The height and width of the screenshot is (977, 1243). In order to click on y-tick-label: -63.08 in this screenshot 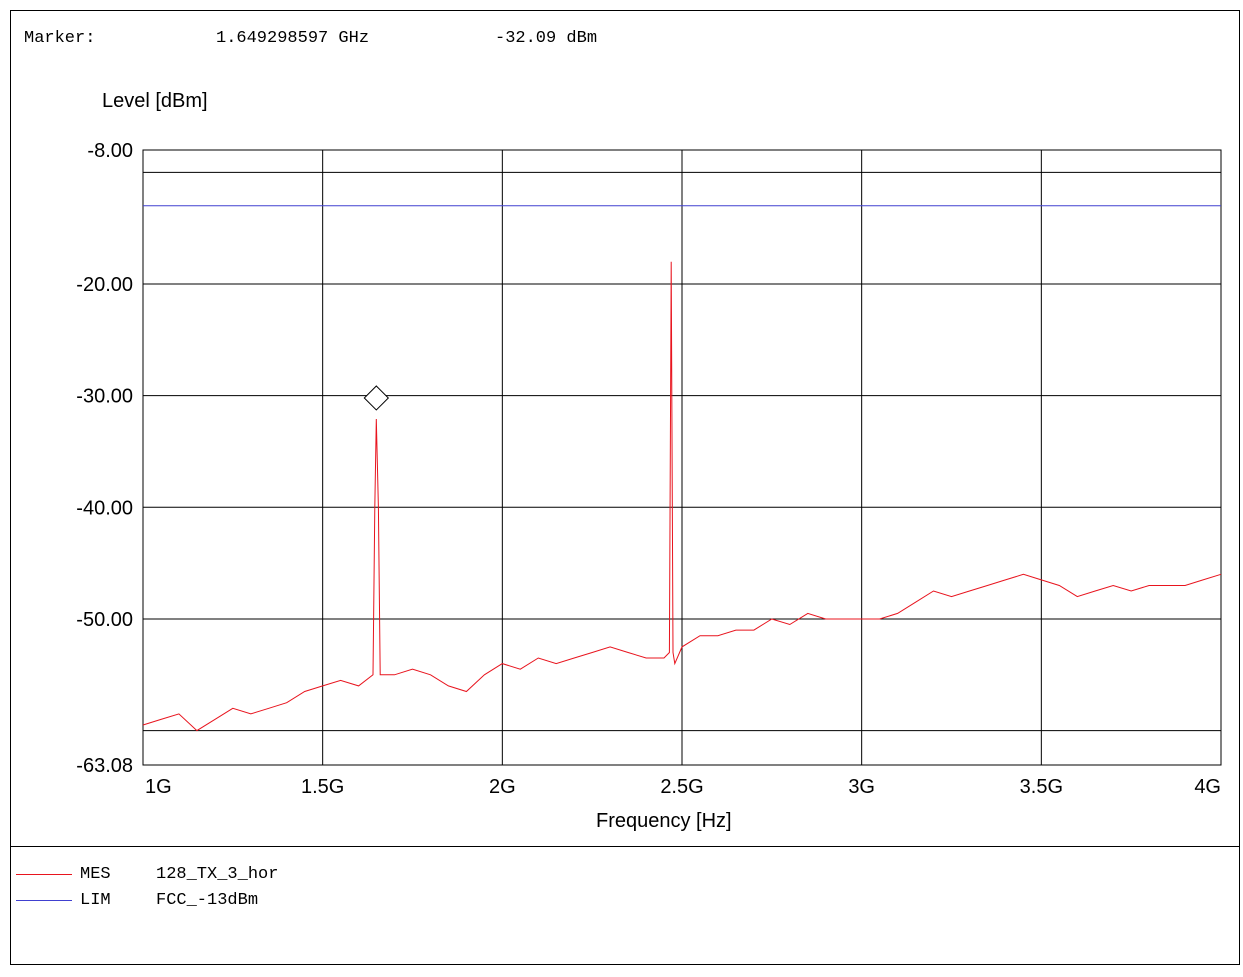, I will do `click(104, 766)`.